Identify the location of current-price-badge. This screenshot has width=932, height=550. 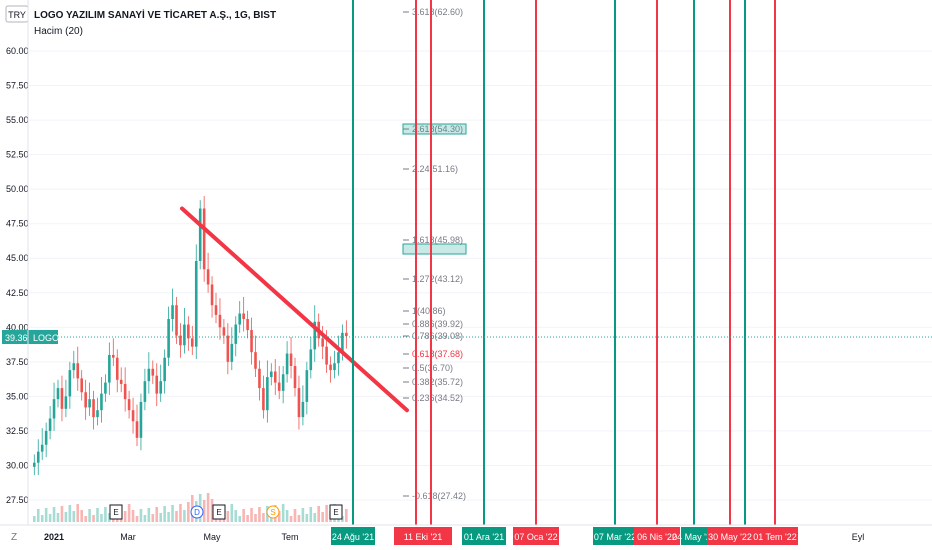
(30, 337).